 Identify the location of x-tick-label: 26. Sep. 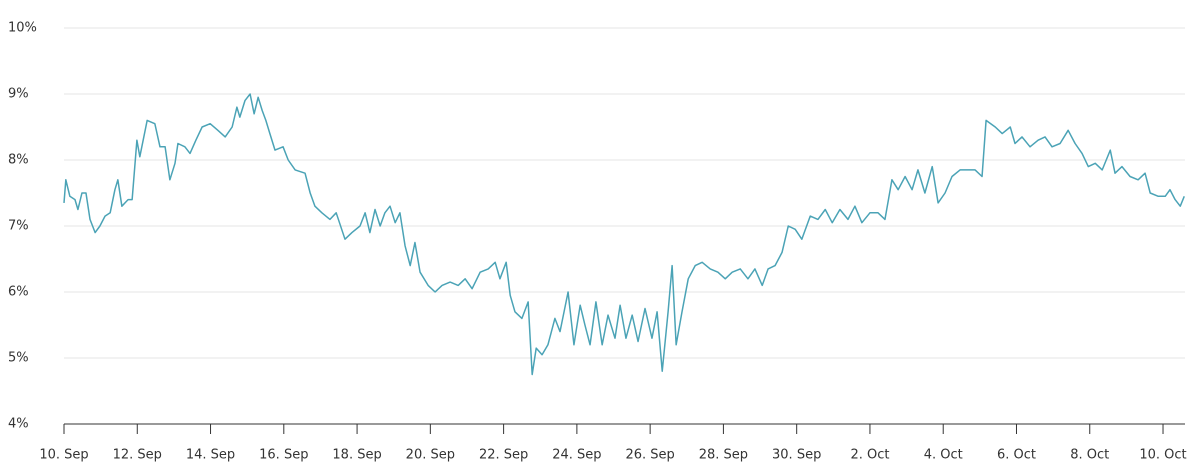
(649, 455).